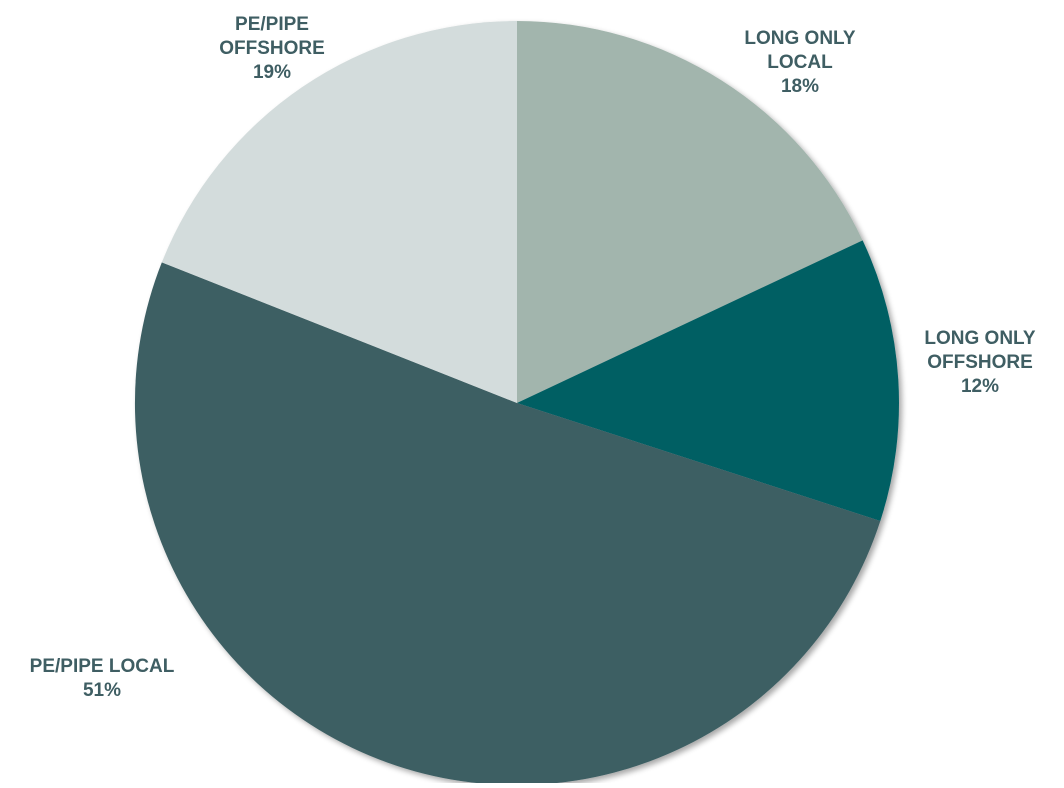 This screenshot has width=1064, height=788. I want to click on slice-percent-label: 51%, so click(102, 690).